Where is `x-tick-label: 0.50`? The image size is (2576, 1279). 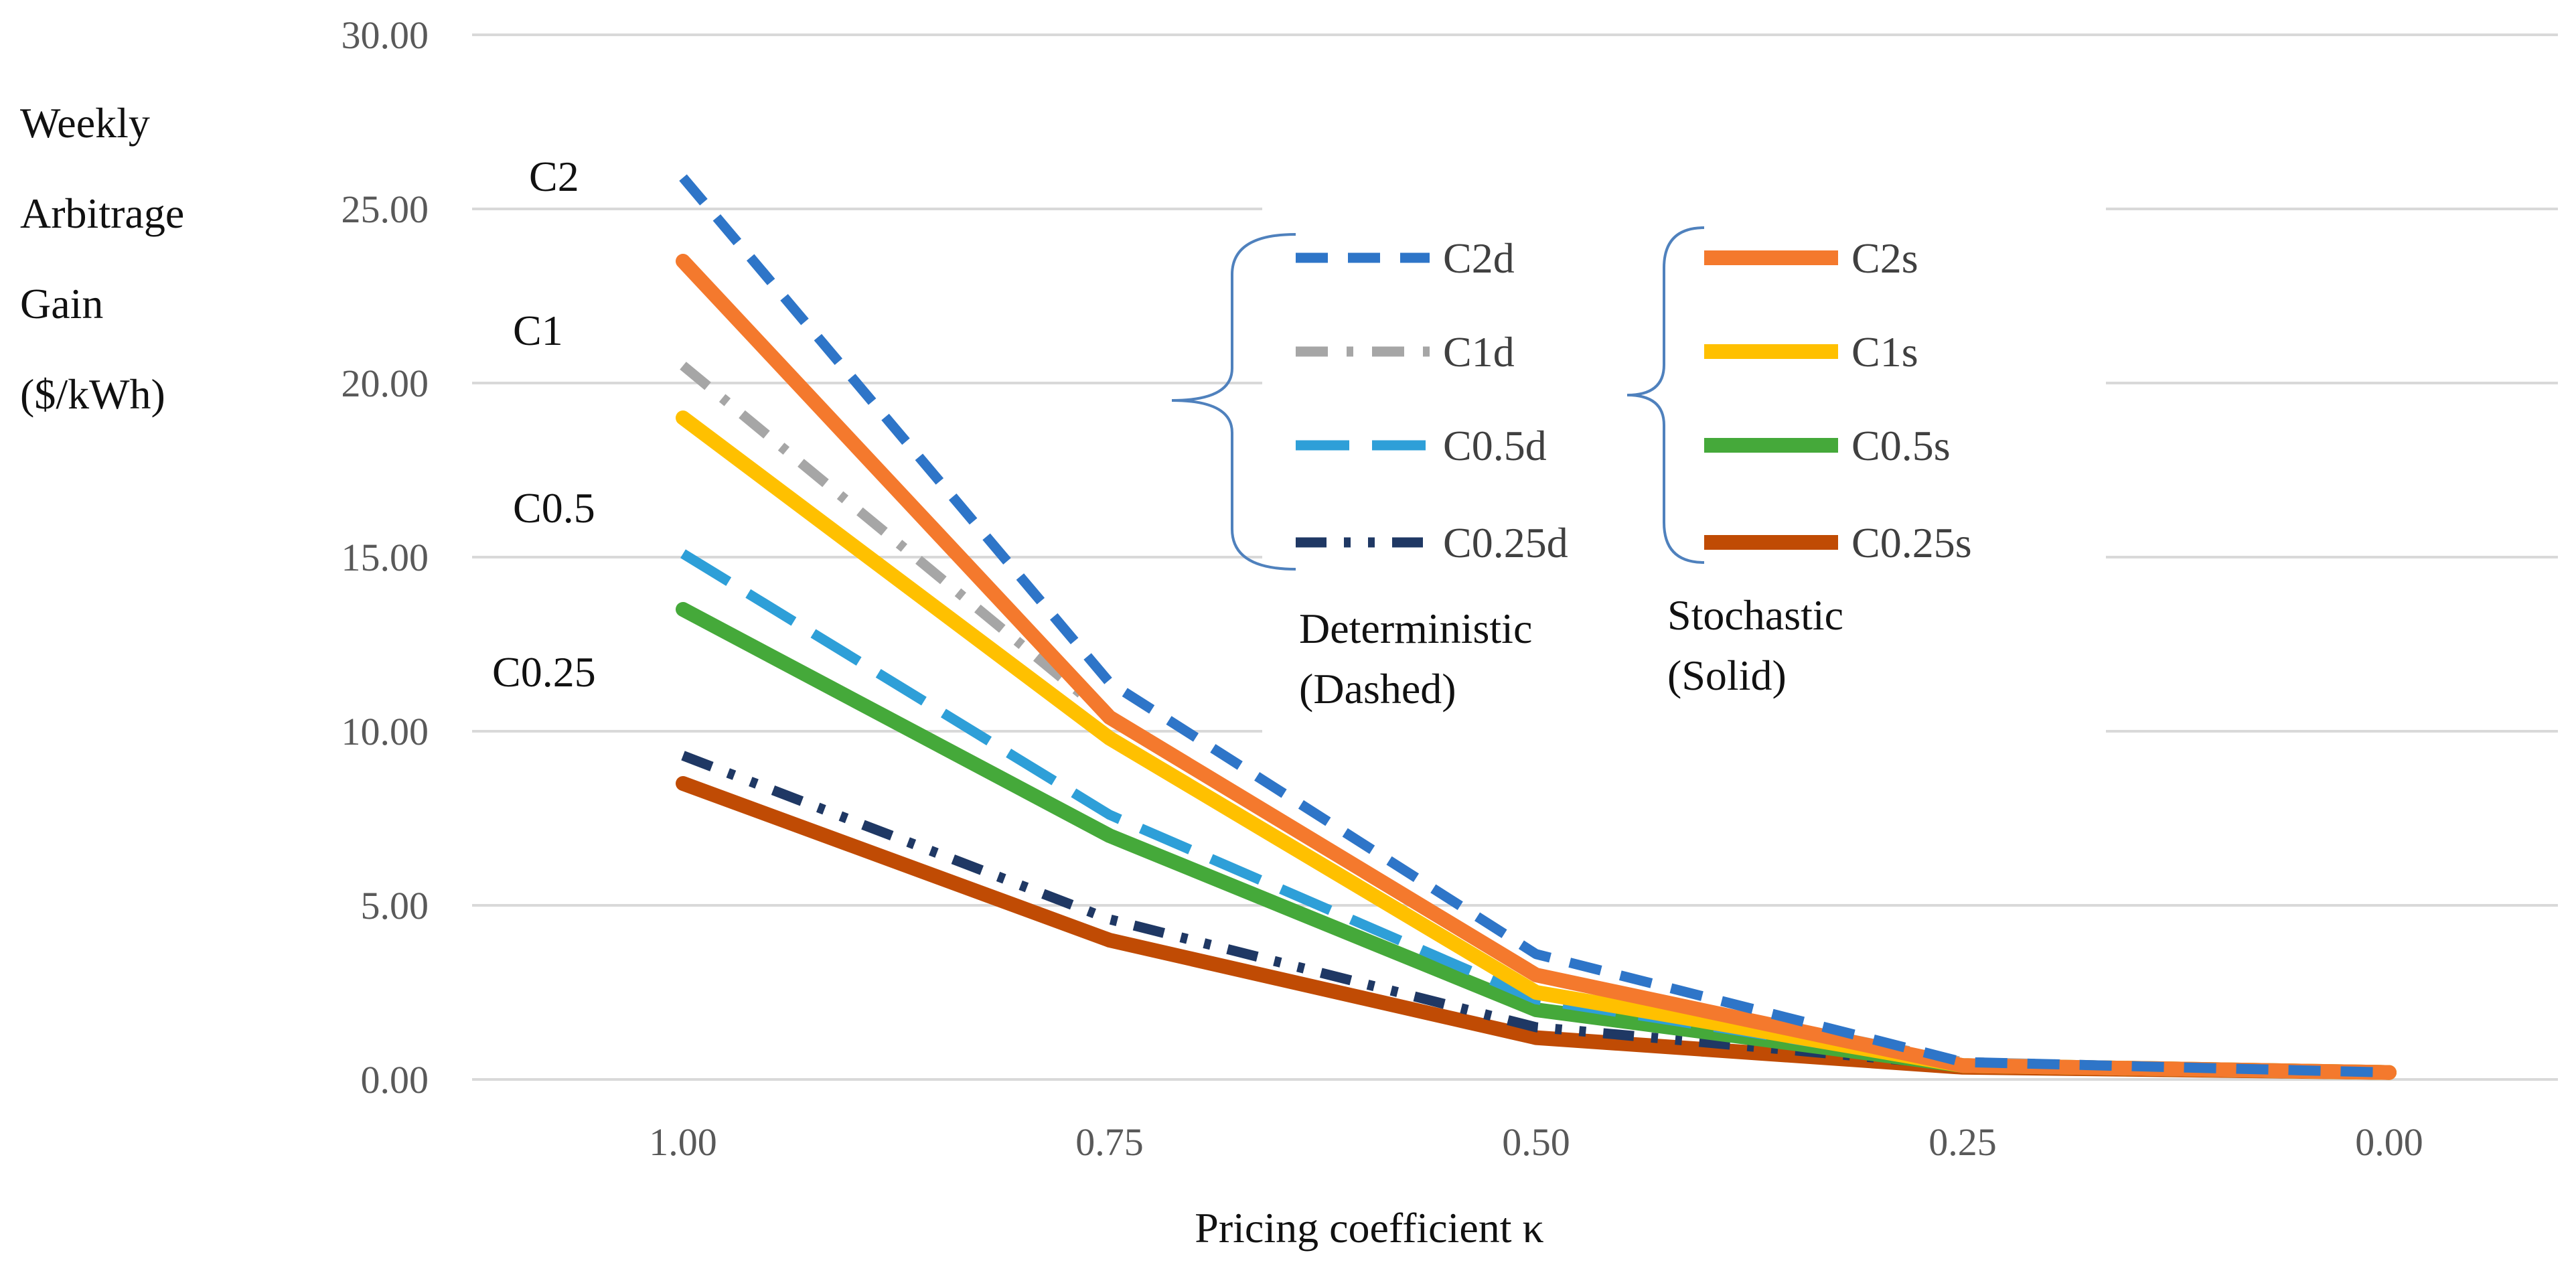 x-tick-label: 0.50 is located at coordinates (1536, 1142).